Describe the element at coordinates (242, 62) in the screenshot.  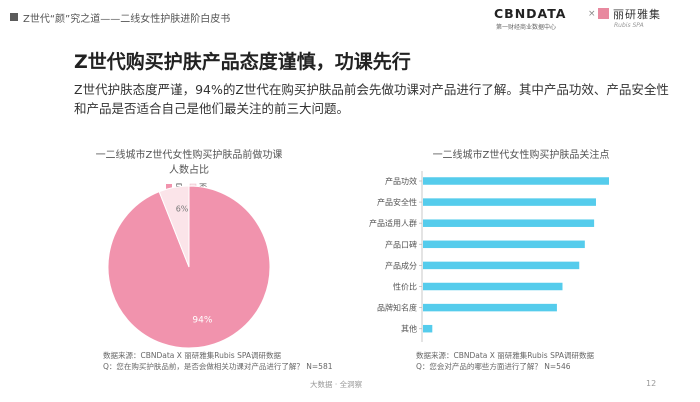
I see `page-title: Z世代购买护肤产品态度谨慎，功课先行` at that location.